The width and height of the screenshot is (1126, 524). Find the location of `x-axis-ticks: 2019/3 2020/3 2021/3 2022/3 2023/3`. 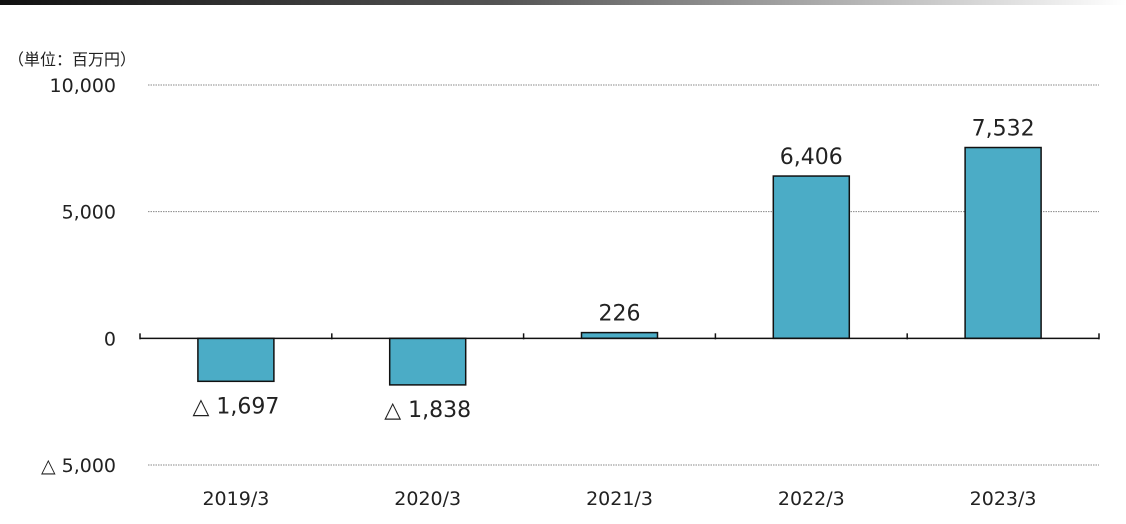

x-axis-ticks: 2019/3 2020/3 2021/3 2022/3 2023/3 is located at coordinates (619, 499).